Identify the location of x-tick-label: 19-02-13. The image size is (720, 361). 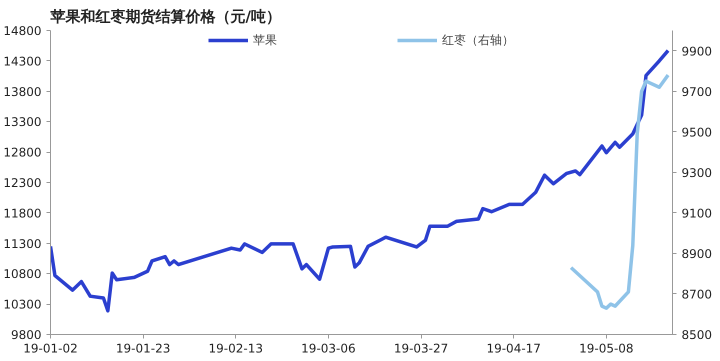
(236, 349).